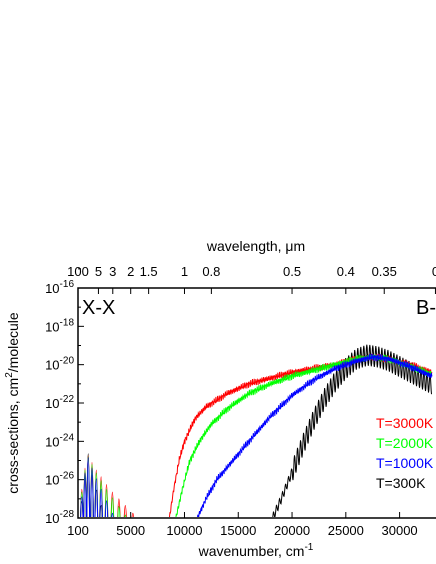 The image size is (436, 564). I want to click on top-tick-label: 0.4, so click(346, 271).